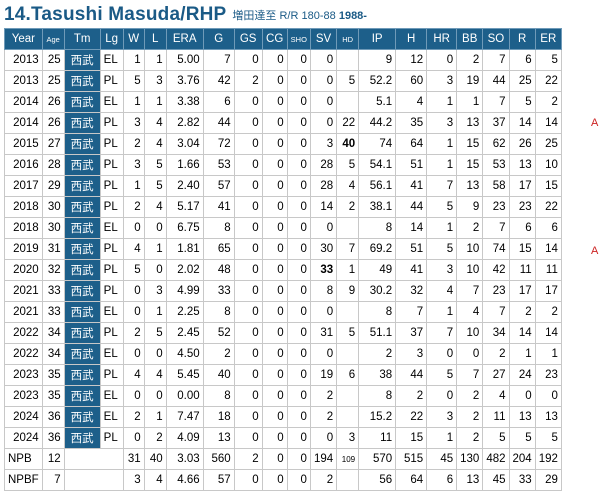  Describe the element at coordinates (53, 39) in the screenshot. I see `col-age: Age` at that location.